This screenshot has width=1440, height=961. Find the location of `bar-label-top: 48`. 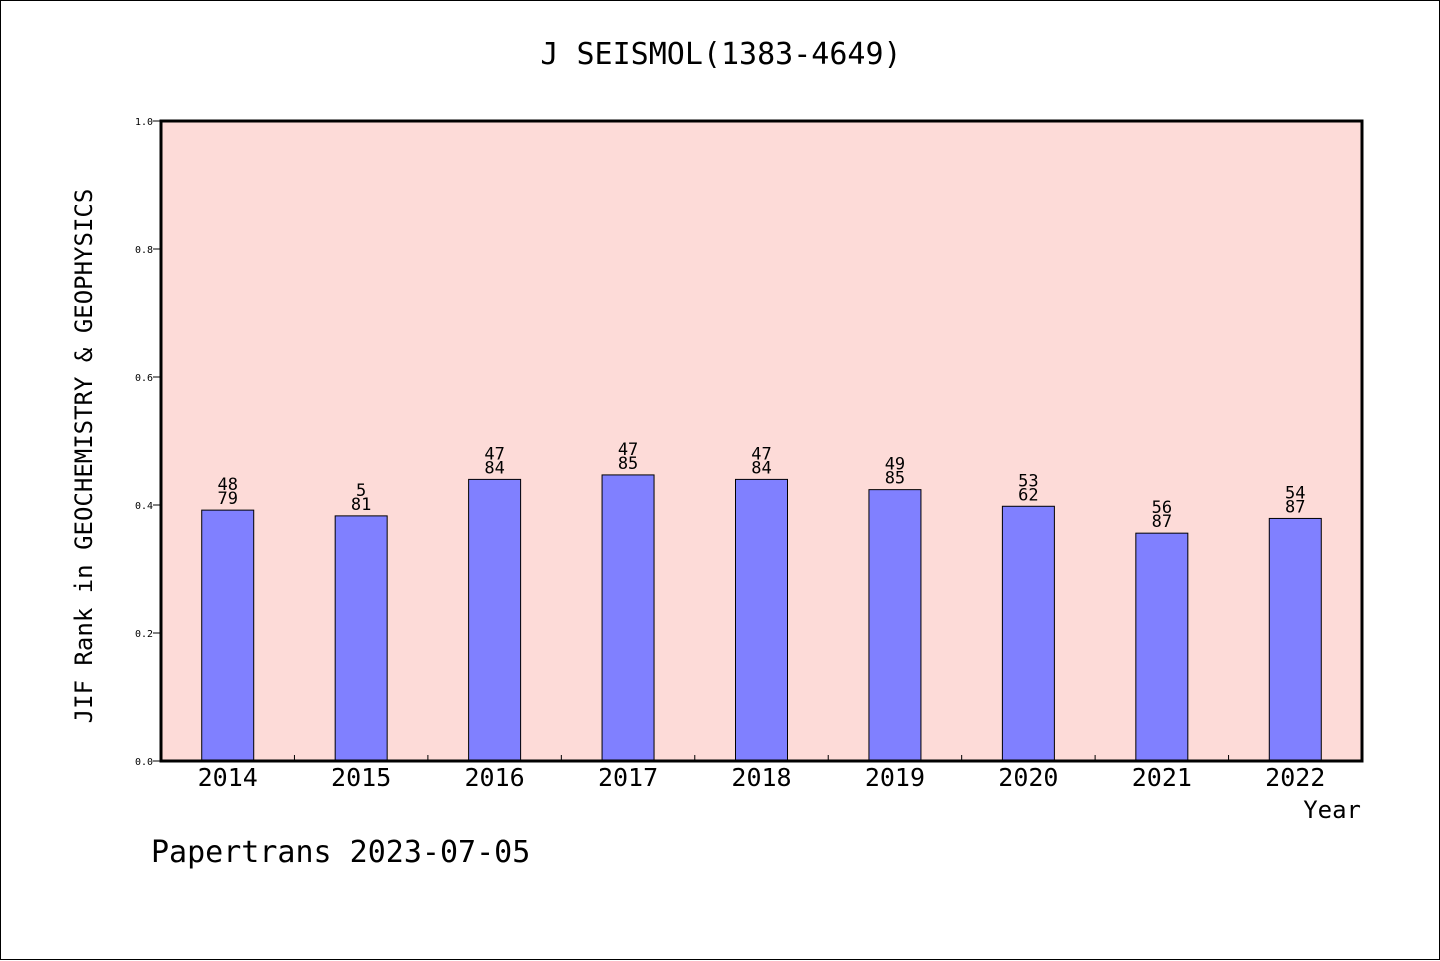

bar-label-top: 48 is located at coordinates (227, 485).